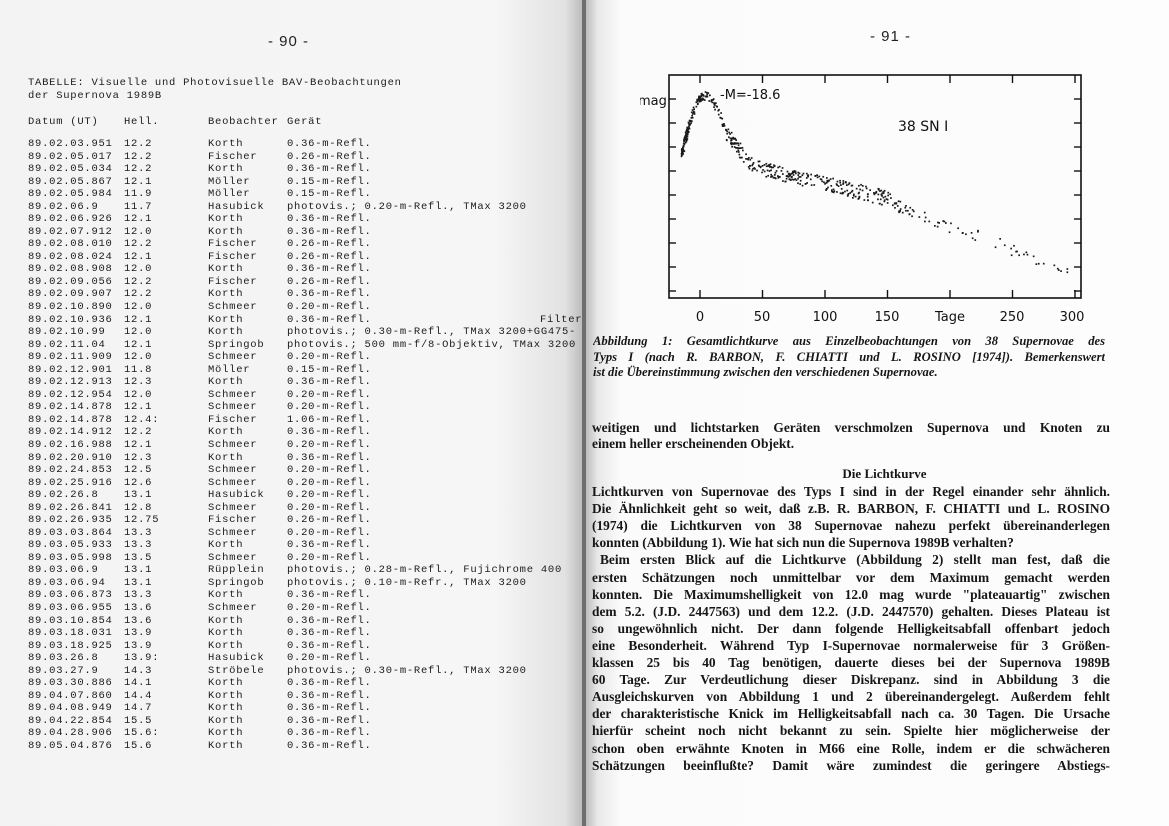 This screenshot has width=1169, height=826. I want to click on cell-datum: 89.03.06.873, so click(70, 595).